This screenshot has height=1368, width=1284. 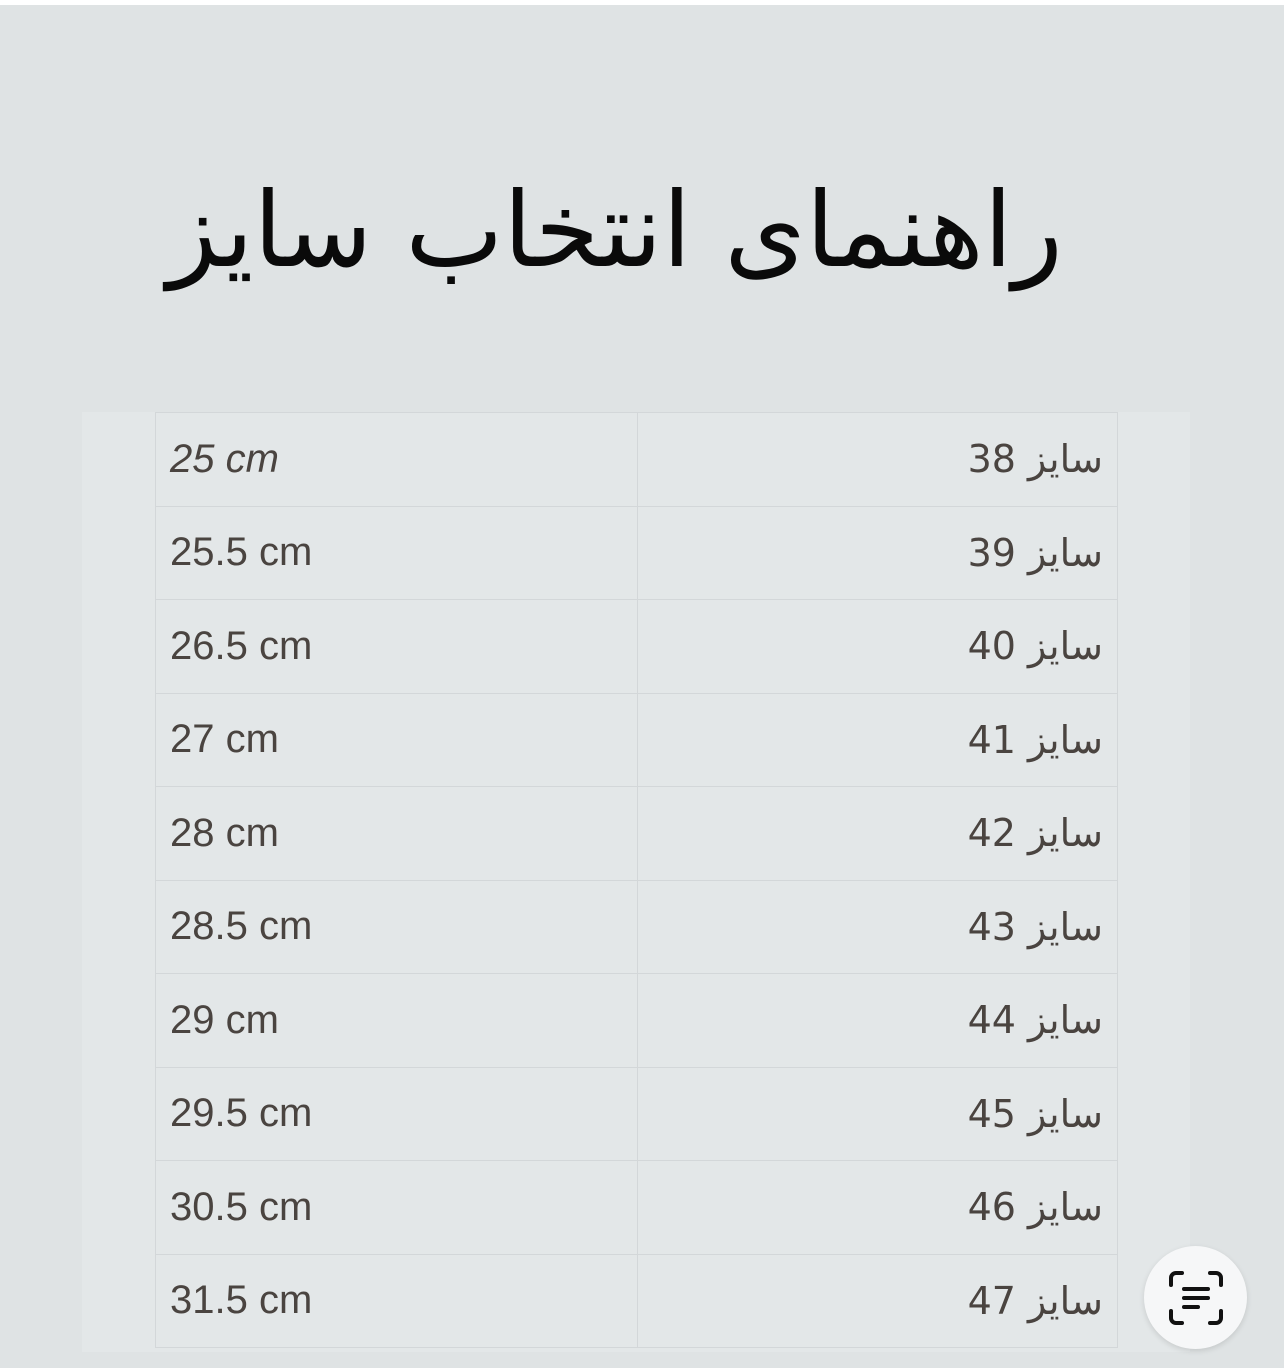 I want to click on size-cell: سایز 40, so click(x=877, y=646).